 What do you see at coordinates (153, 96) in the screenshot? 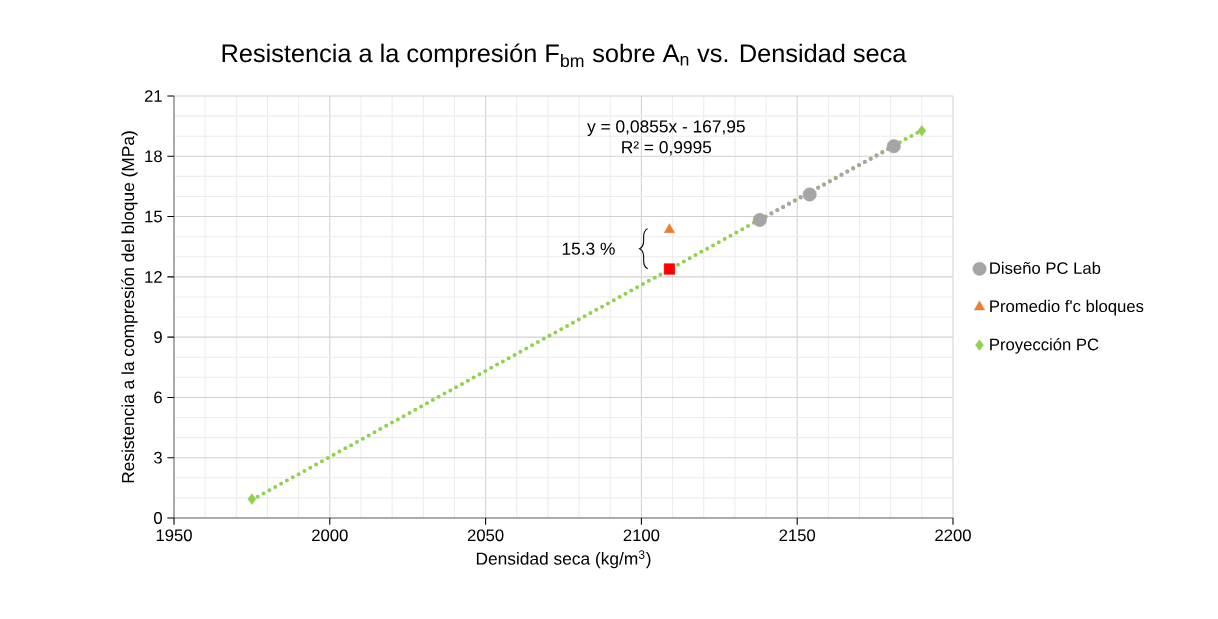
I see `y-tick-label: 21` at bounding box center [153, 96].